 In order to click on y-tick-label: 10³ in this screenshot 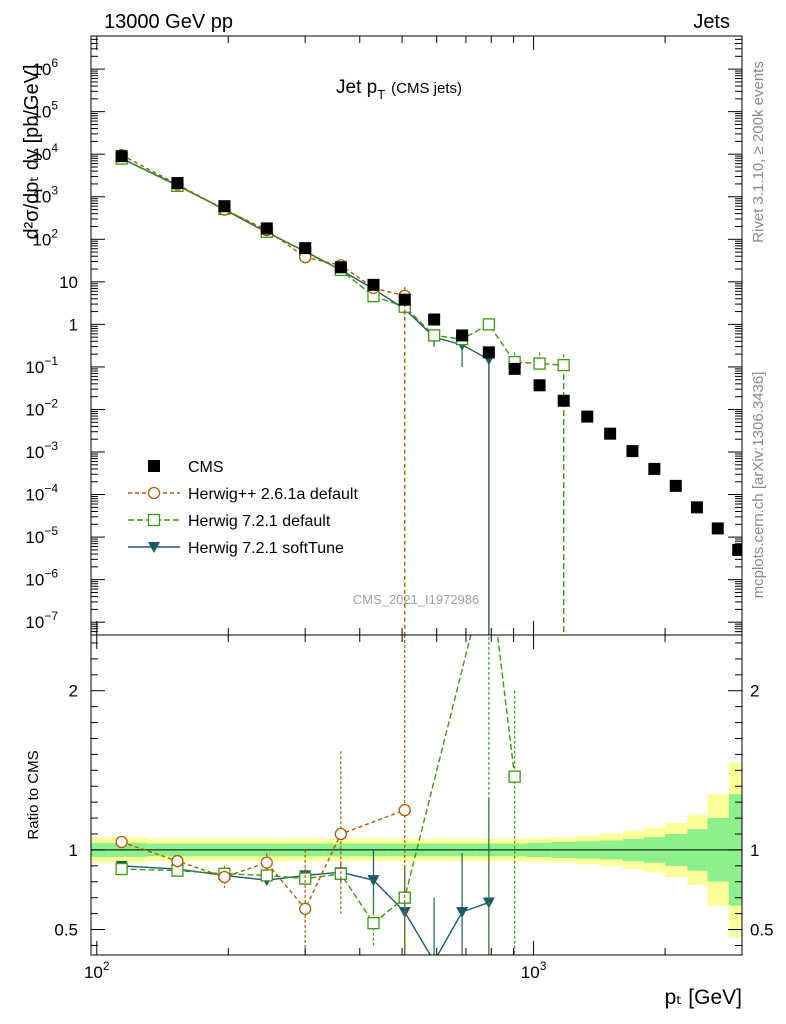, I will do `click(45, 195)`.